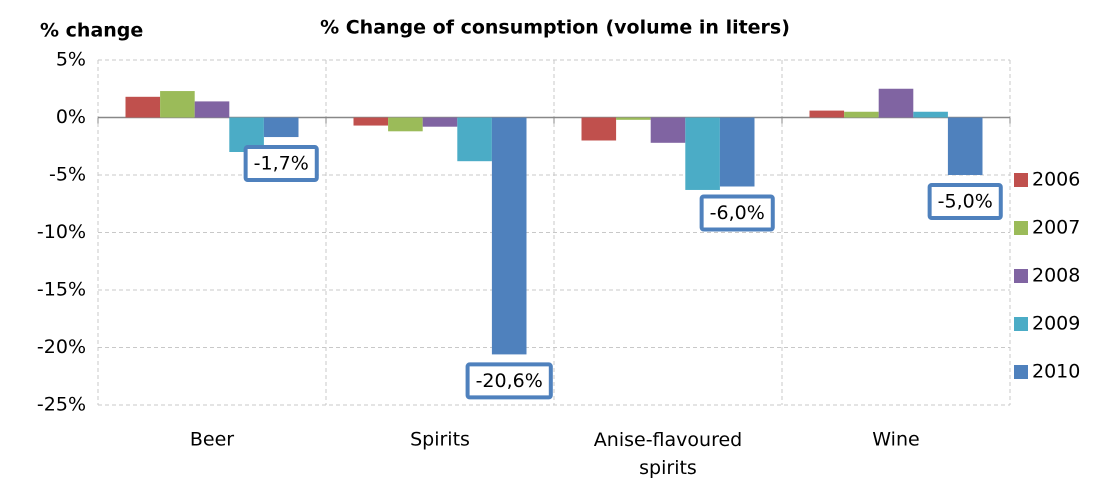  I want to click on y-tick-label: -20%, so click(61, 347).